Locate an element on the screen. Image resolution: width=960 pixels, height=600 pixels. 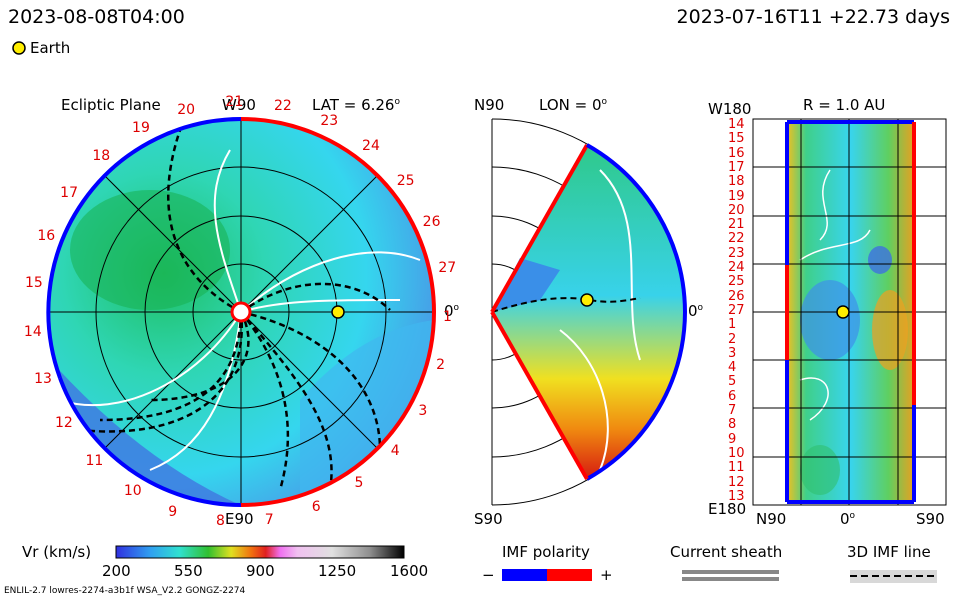
imf-line-title: 3D IMF line is located at coordinates (889, 552).